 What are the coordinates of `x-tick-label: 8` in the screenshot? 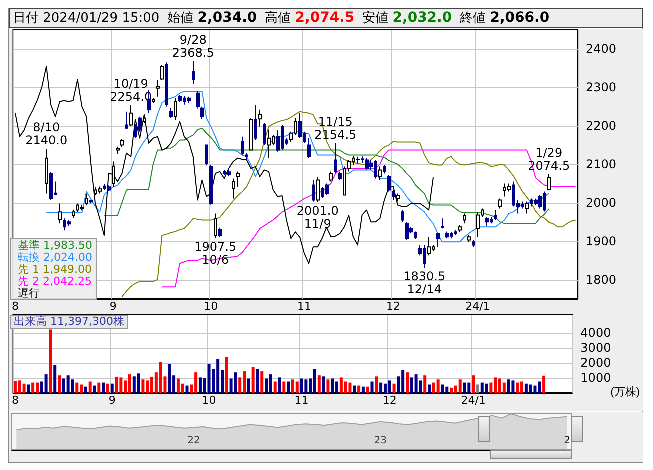 It's located at (15, 400).